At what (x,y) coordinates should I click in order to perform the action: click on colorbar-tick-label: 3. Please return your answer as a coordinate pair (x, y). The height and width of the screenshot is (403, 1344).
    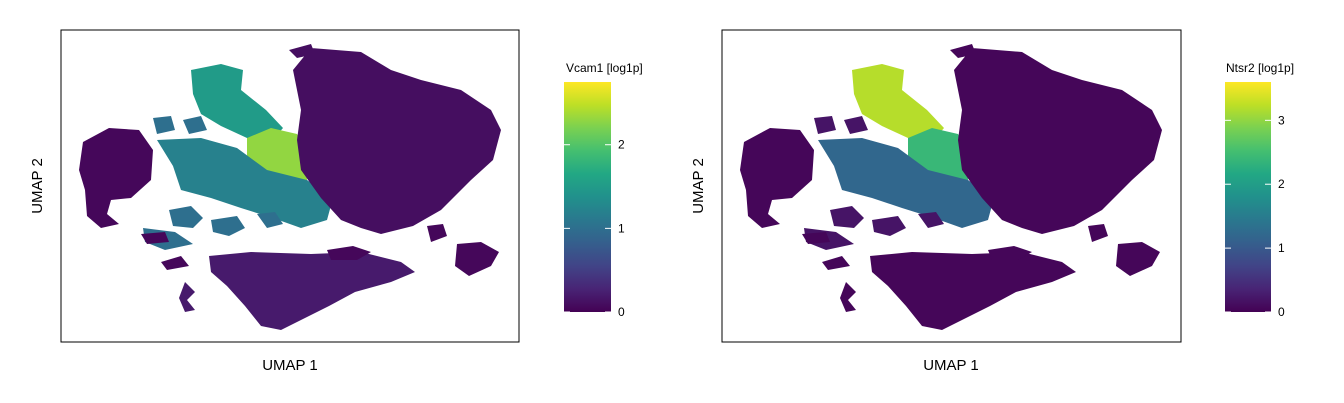
    Looking at the image, I should click on (1281, 120).